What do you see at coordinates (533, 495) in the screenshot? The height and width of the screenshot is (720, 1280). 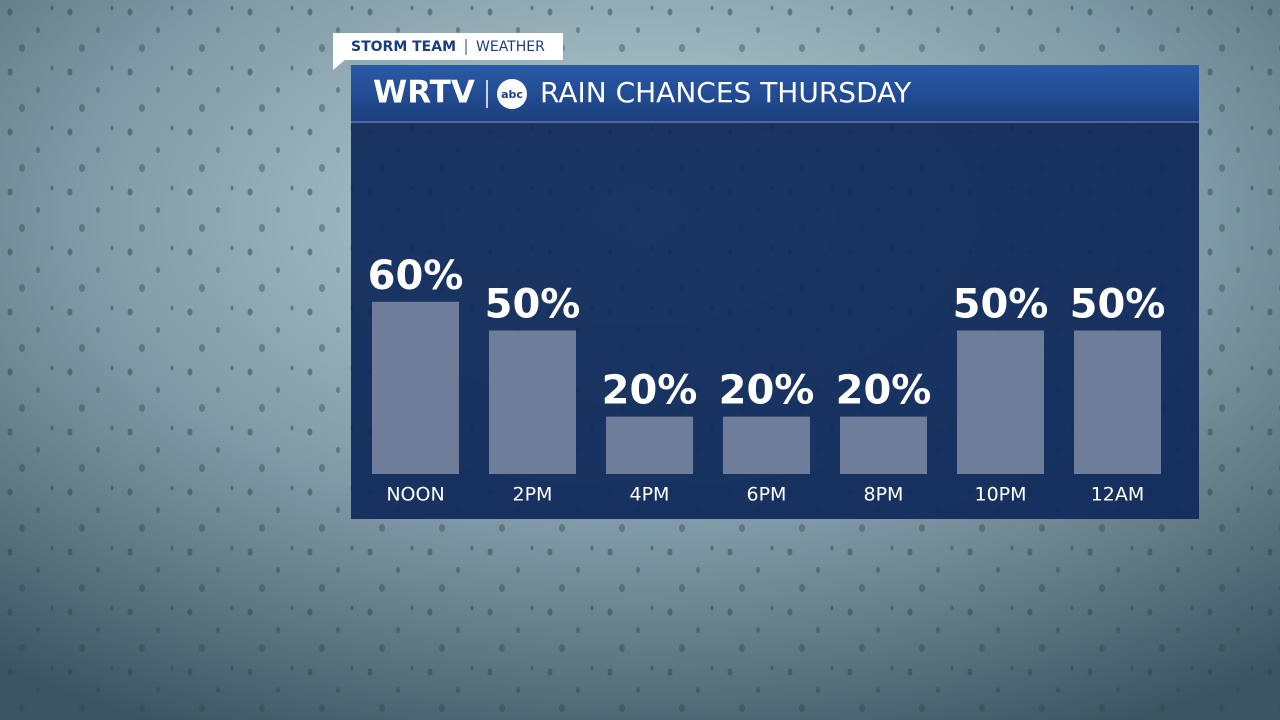 I see `x-tick-label: 2PM` at bounding box center [533, 495].